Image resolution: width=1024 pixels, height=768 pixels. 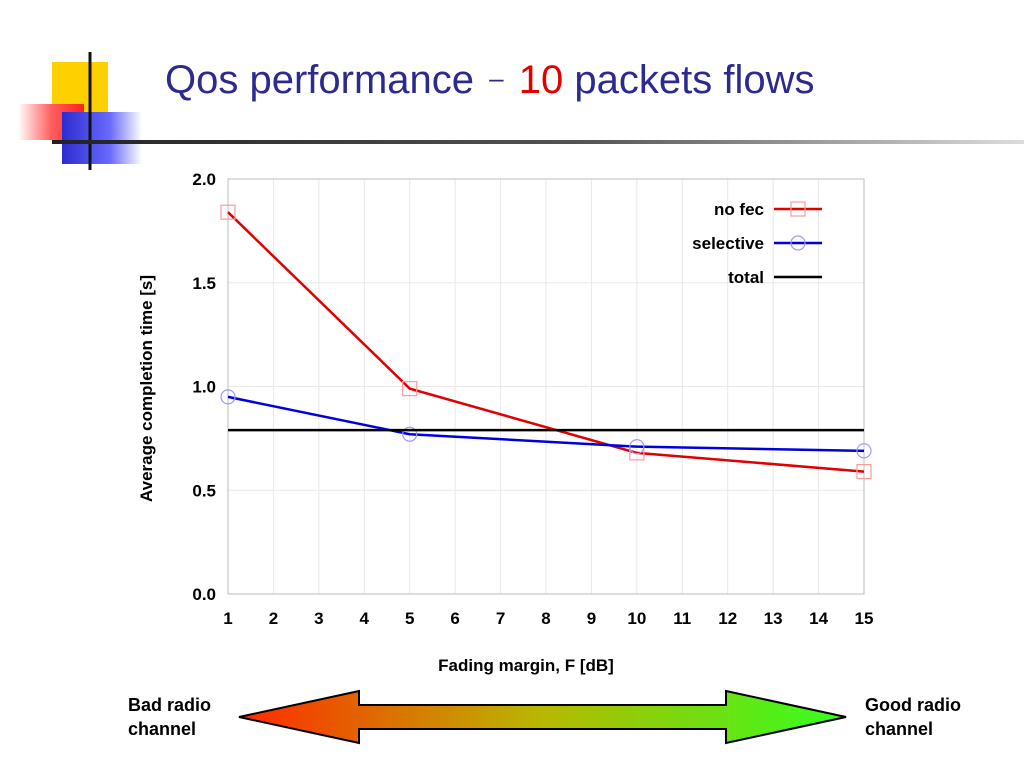 I want to click on x-tick-label-2: 2, so click(x=273, y=618).